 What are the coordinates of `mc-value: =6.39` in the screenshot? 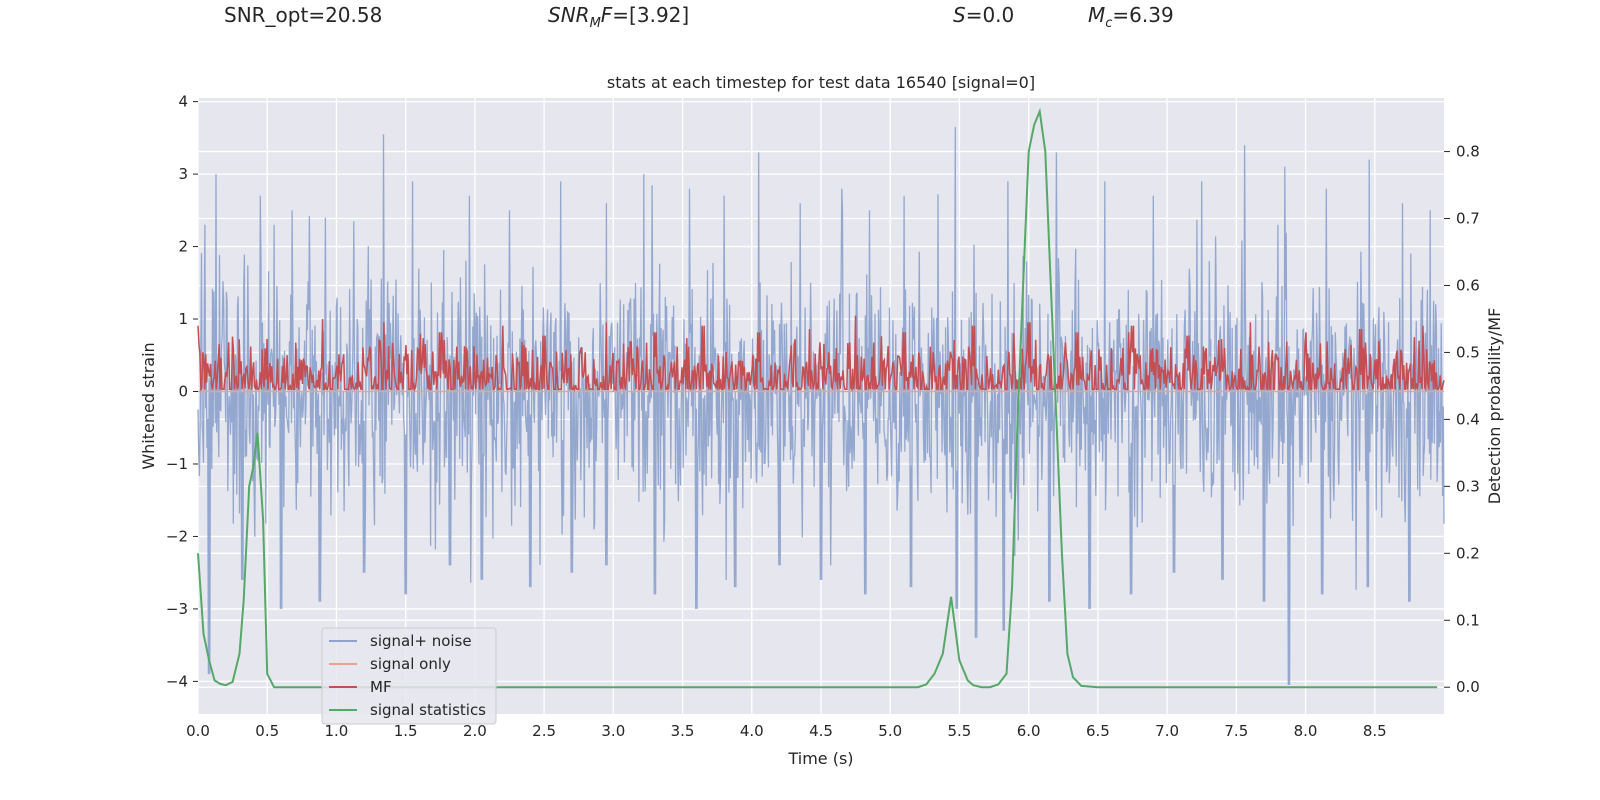 It's located at (1143, 15).